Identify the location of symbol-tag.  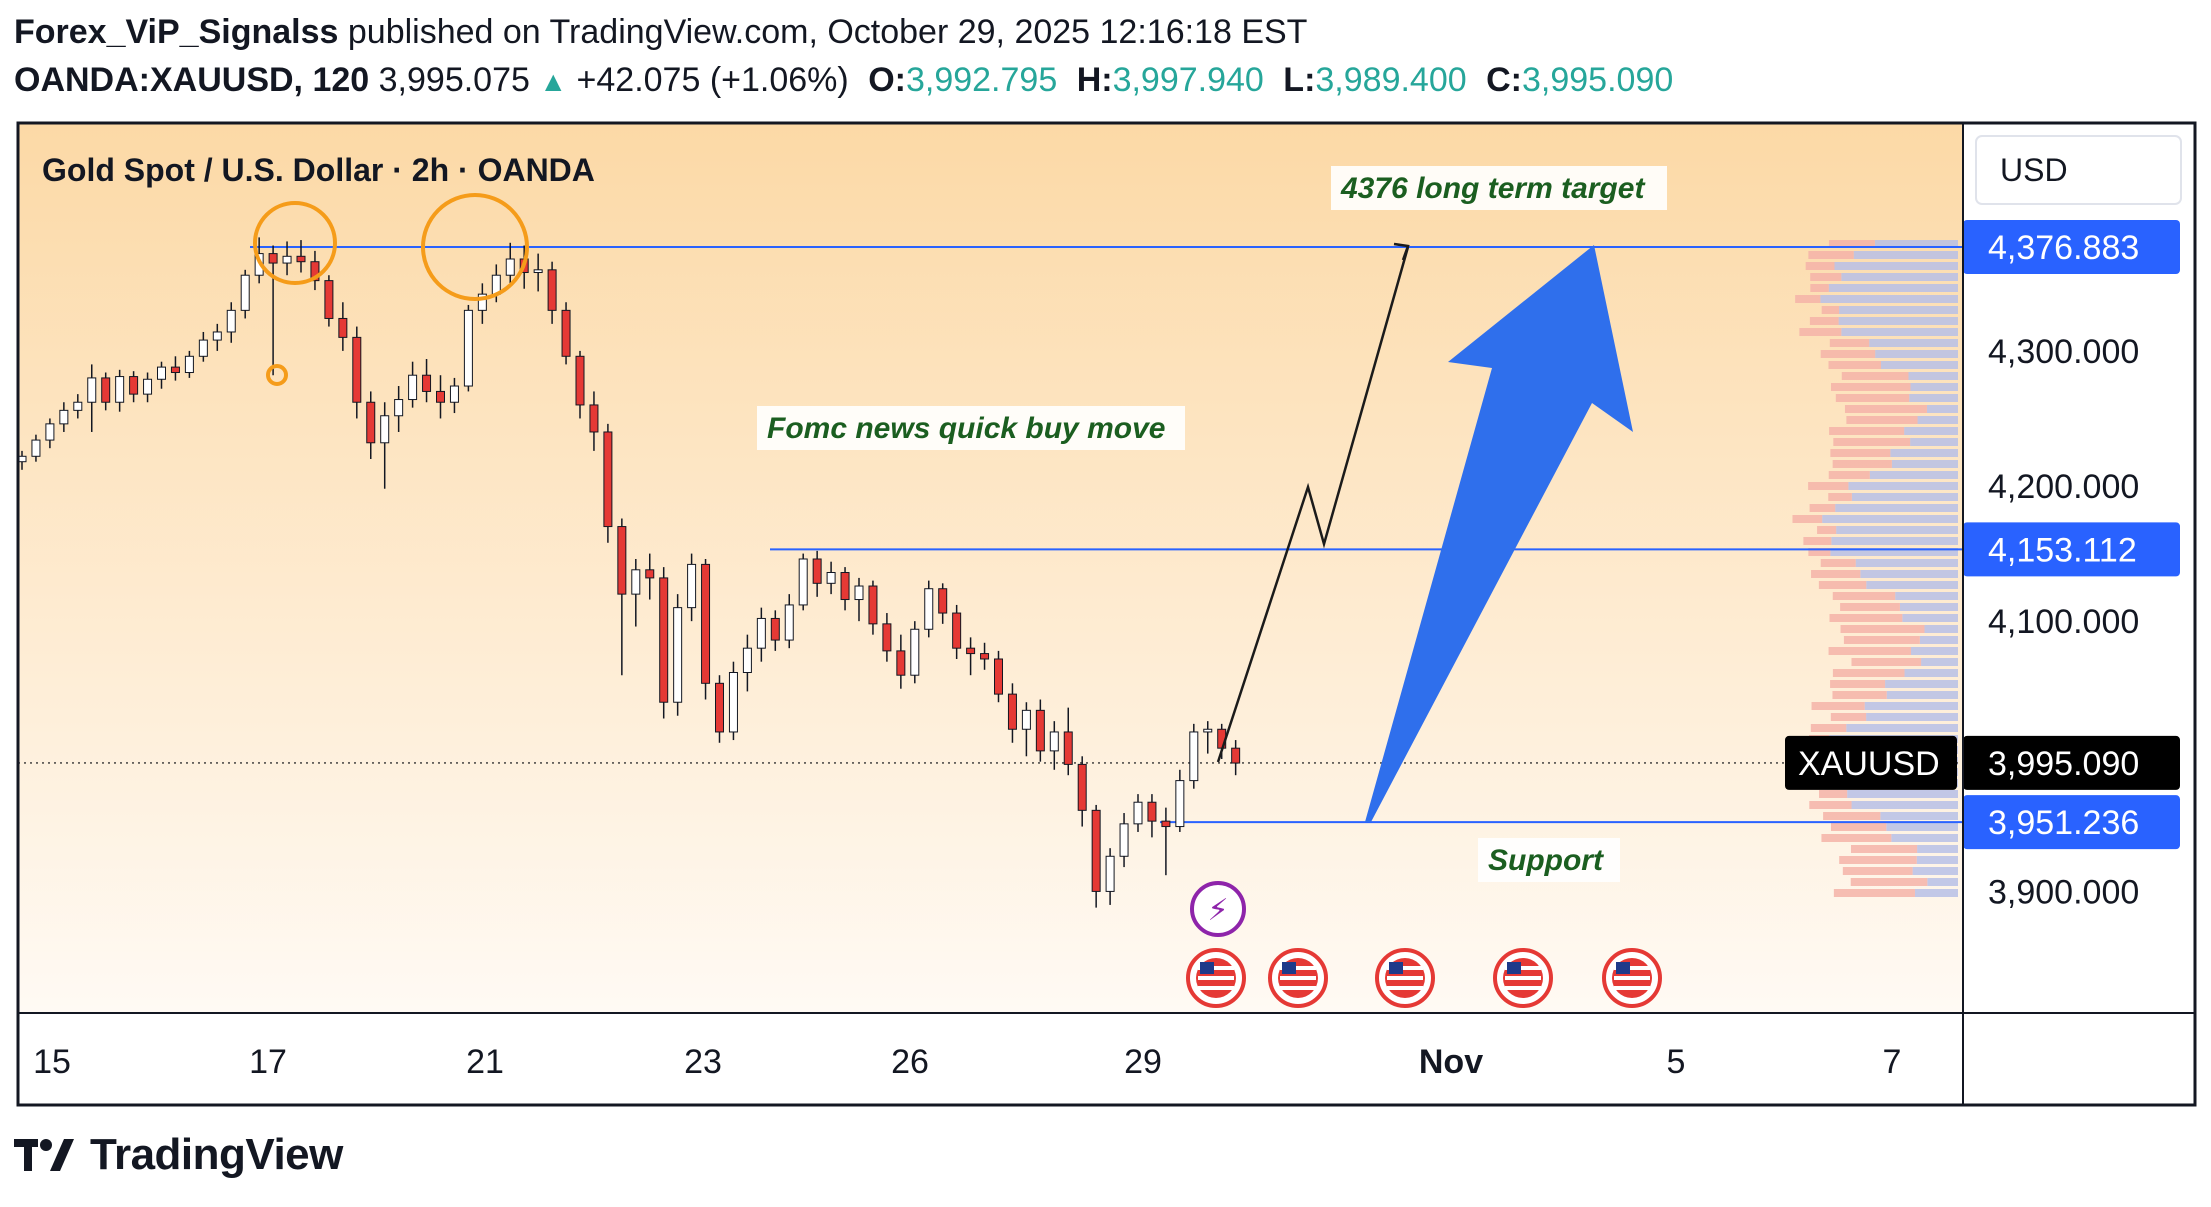
(1871, 762).